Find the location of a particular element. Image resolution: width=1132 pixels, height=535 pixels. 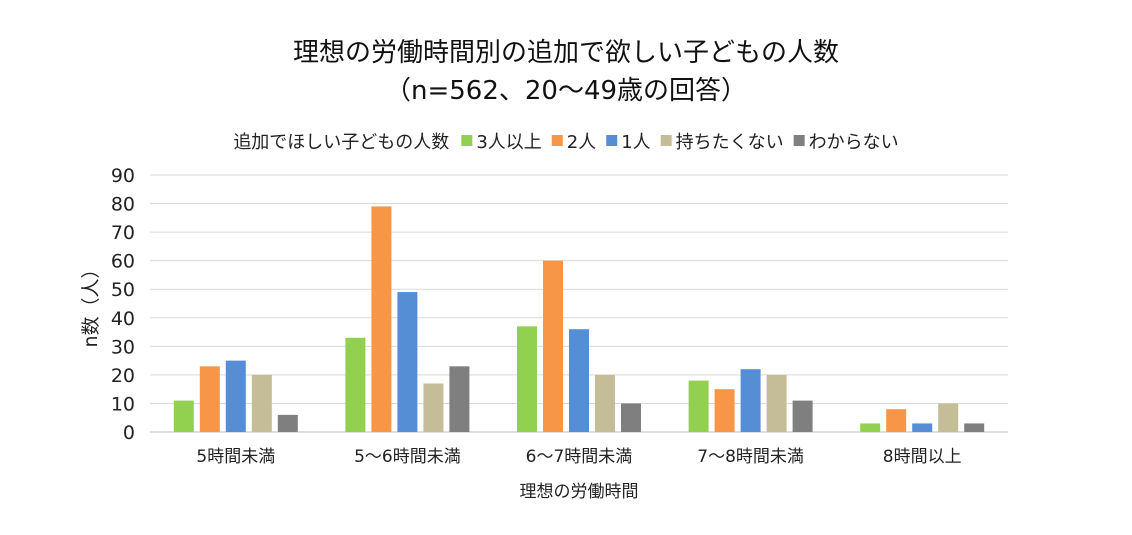

y-tick-label: 90 is located at coordinates (123, 176).